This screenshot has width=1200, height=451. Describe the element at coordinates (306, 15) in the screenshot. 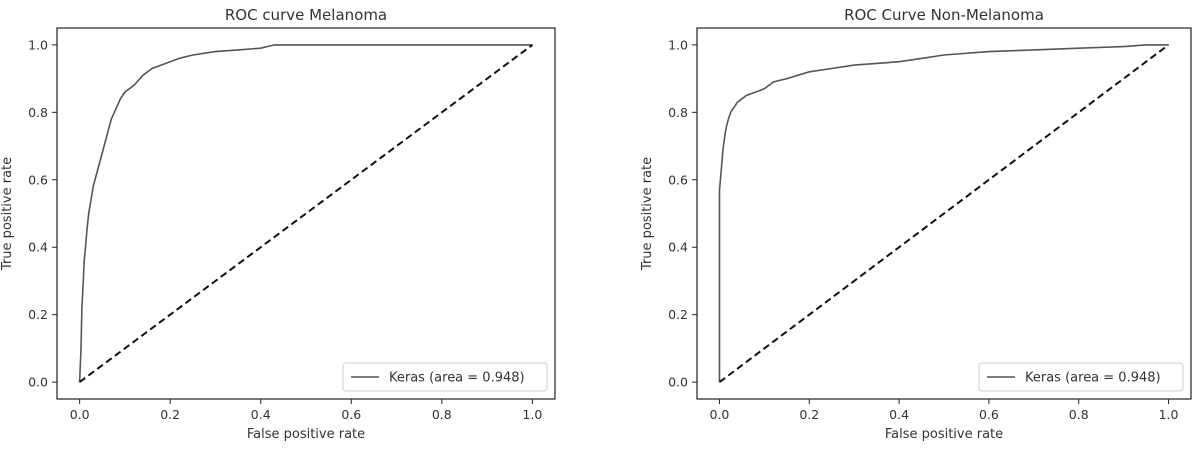

I see `chart-title: ROC curve Melanoma` at that location.